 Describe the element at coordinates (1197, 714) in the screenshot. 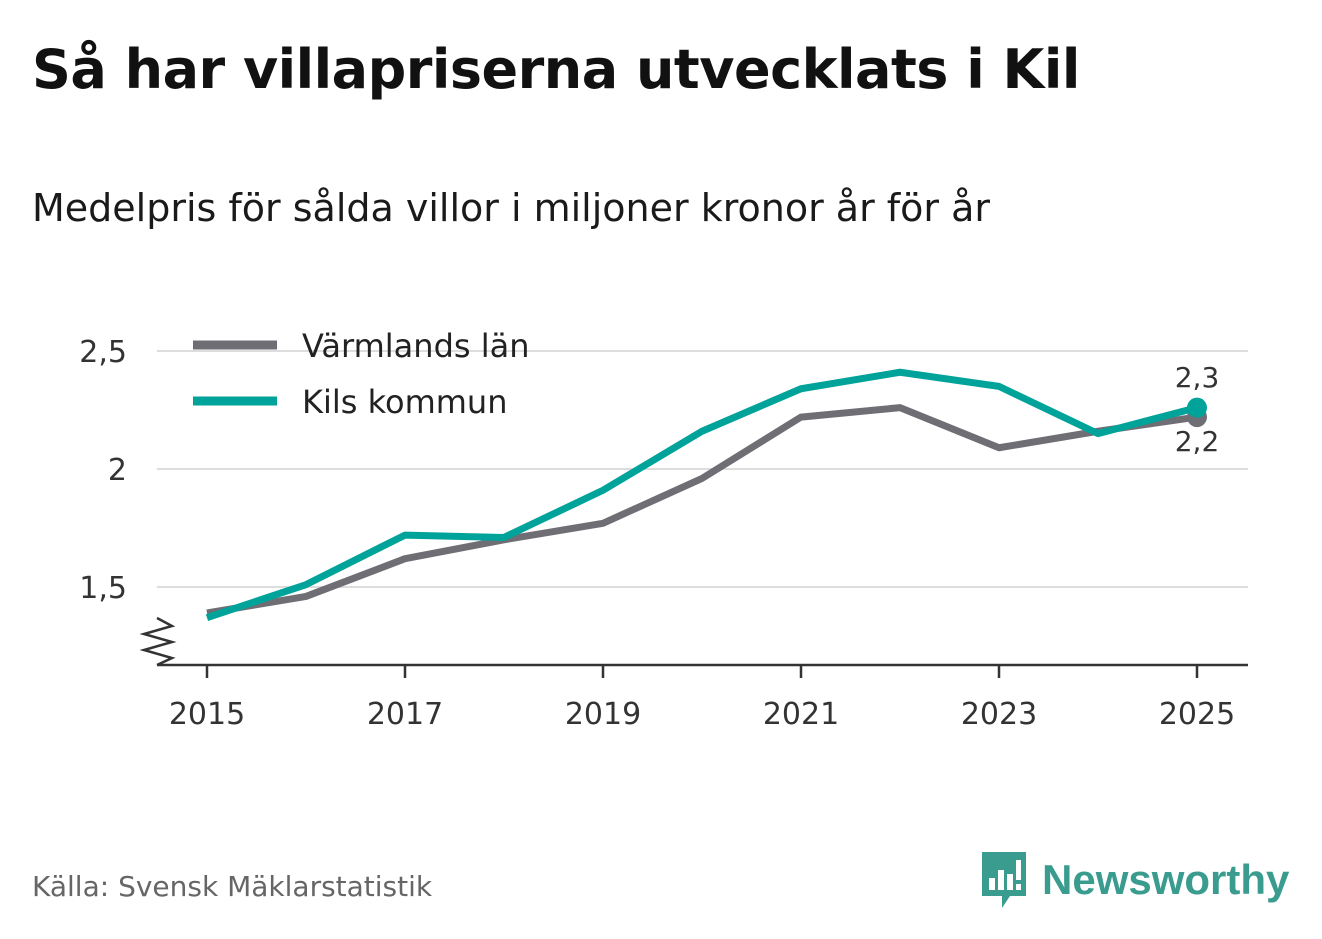

I see `x-tick-label: 2025` at that location.